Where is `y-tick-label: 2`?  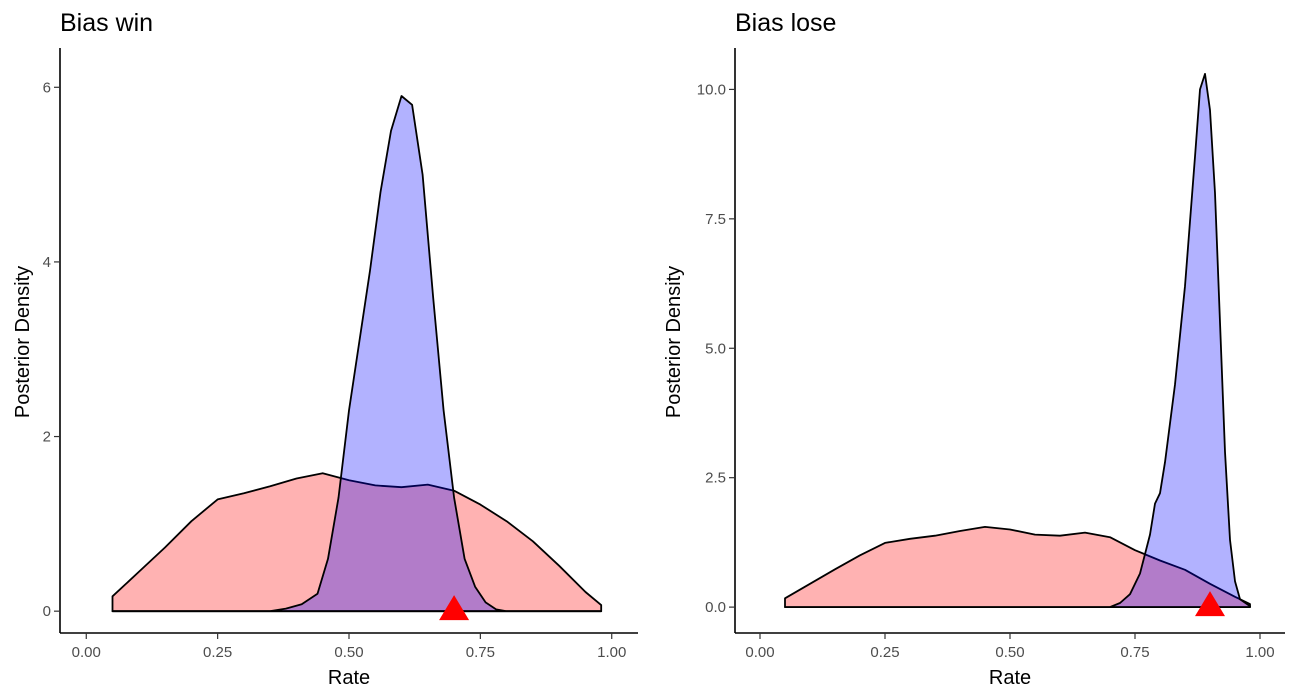
y-tick-label: 2 is located at coordinates (47, 437).